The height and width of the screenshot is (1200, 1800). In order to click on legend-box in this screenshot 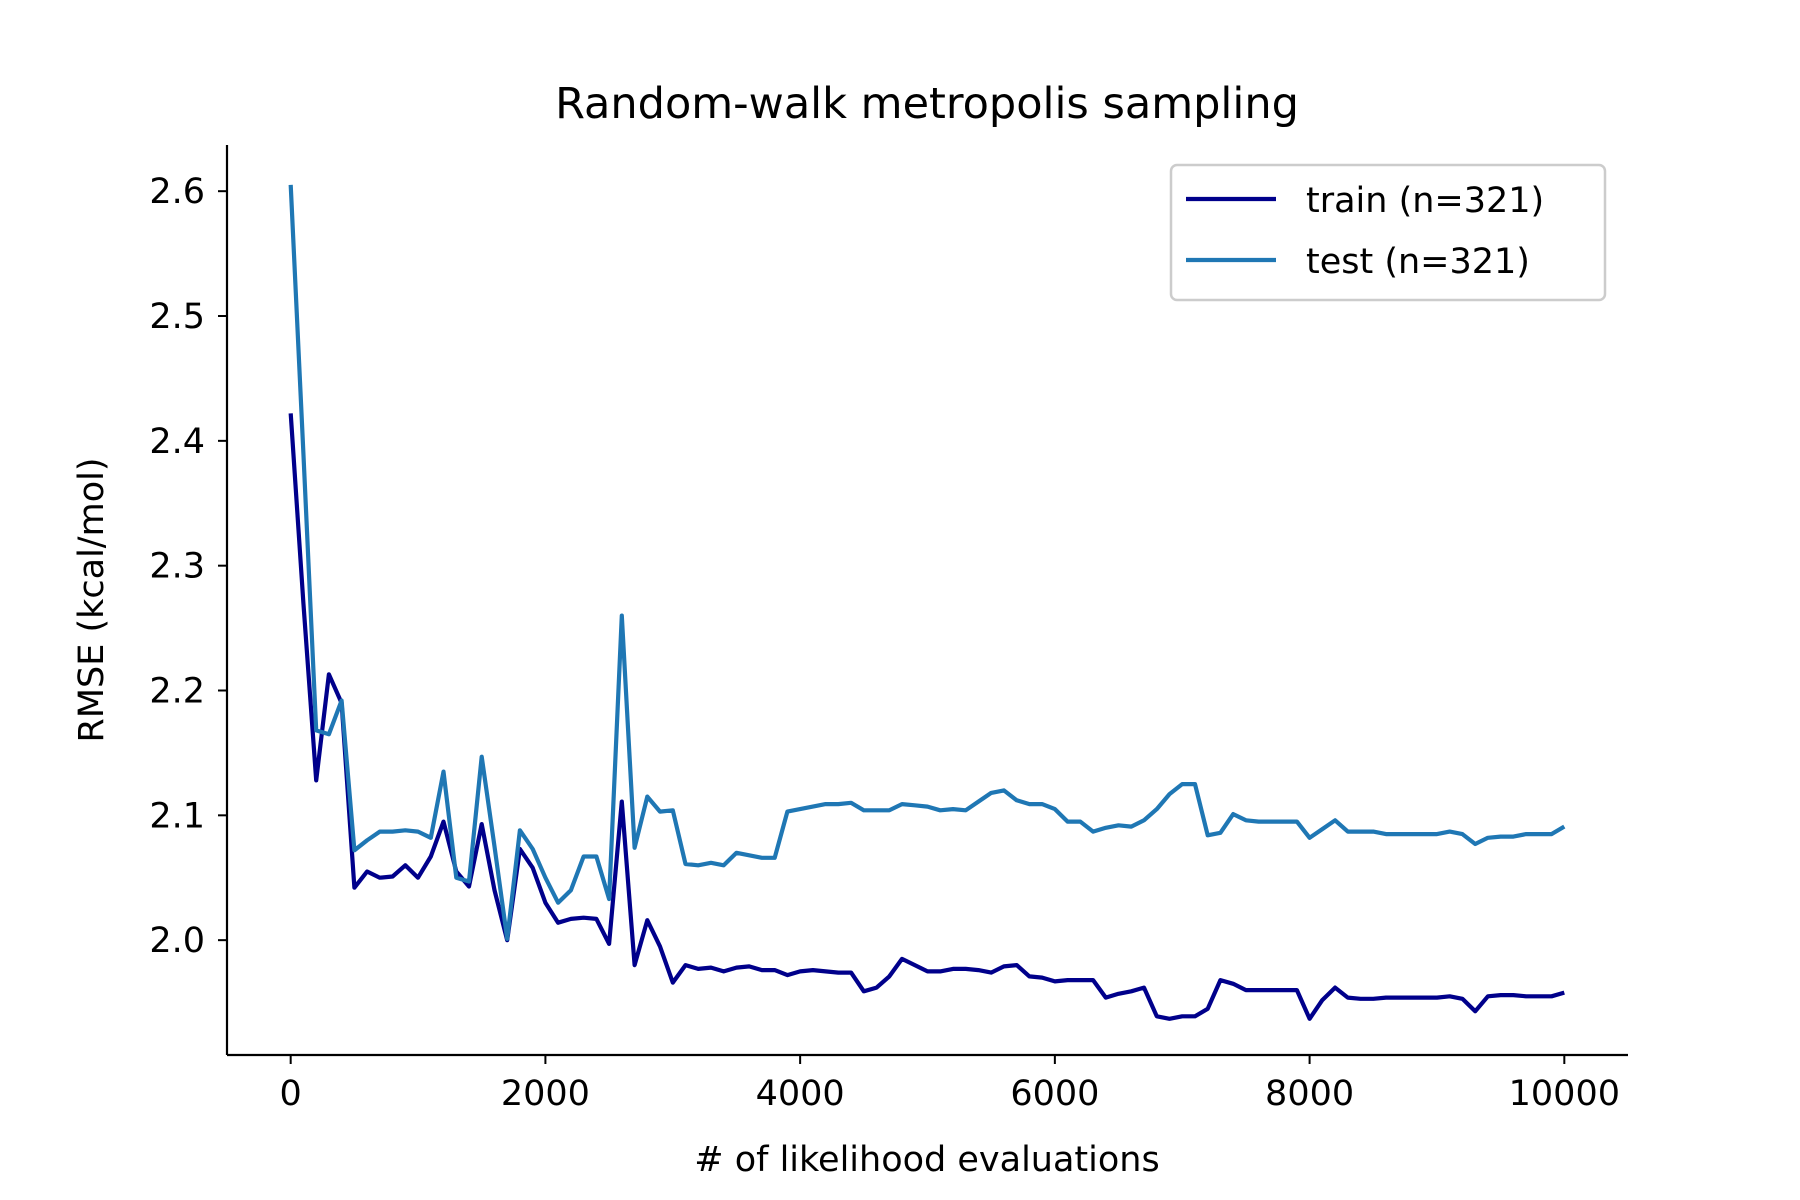, I will do `click(1388, 232)`.